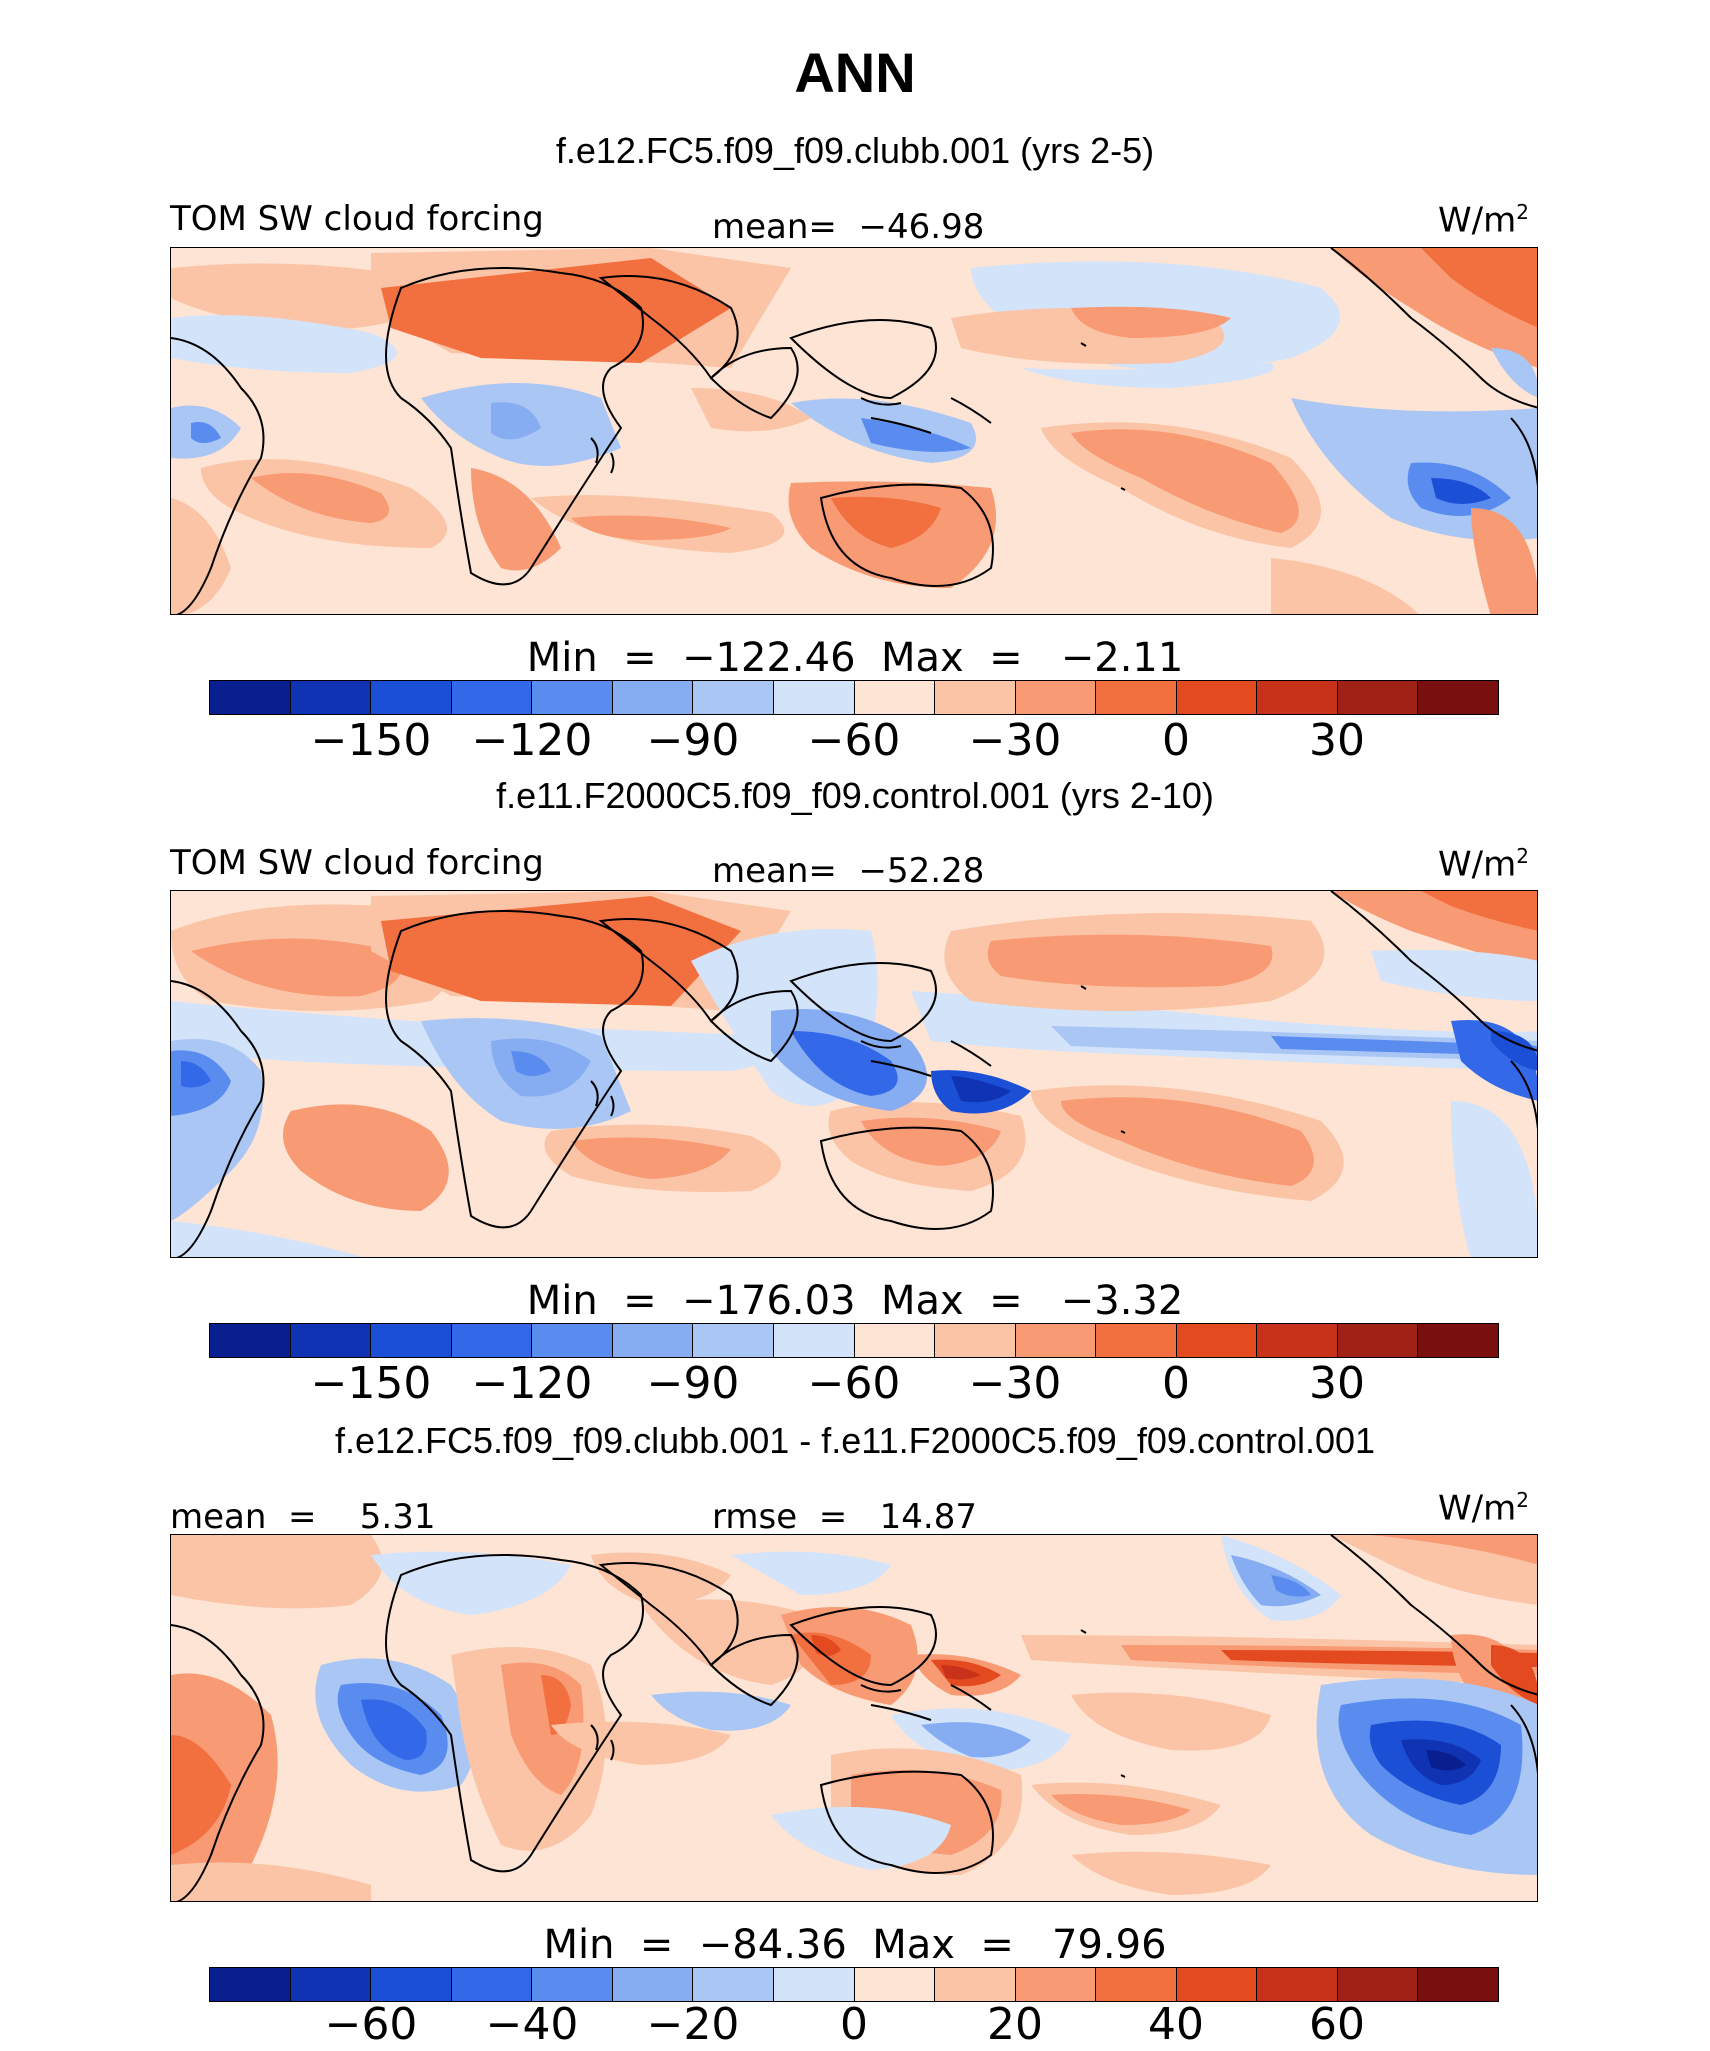  Describe the element at coordinates (844, 1517) in the screenshot. I see `panel-3-rmse-label: rmse = 14.87` at that location.